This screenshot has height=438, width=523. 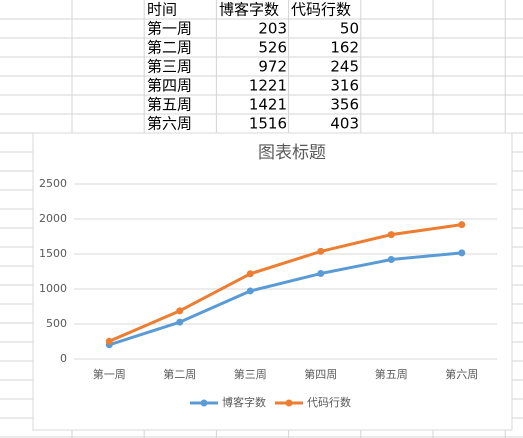 What do you see at coordinates (249, 10) in the screenshot?
I see `header-cell: 博客字数` at bounding box center [249, 10].